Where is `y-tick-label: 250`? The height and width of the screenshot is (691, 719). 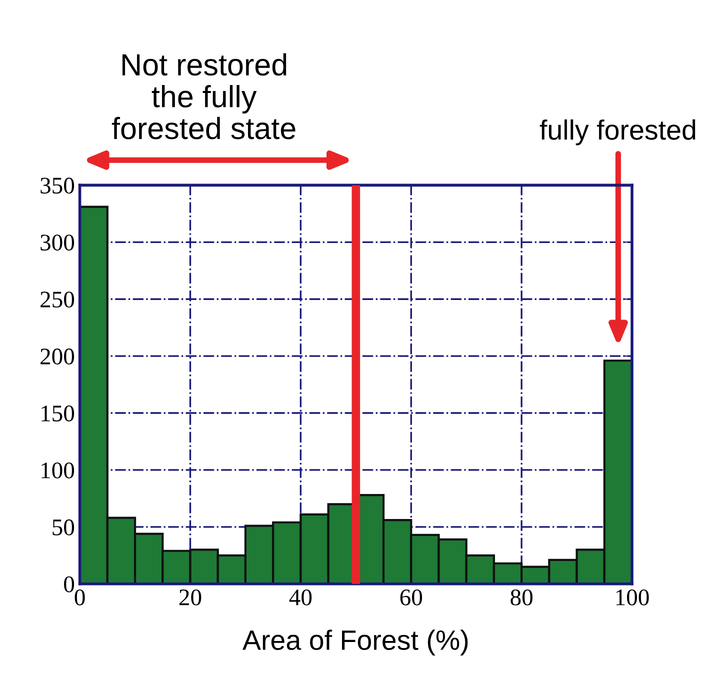 y-tick-label: 250 is located at coordinates (57, 300).